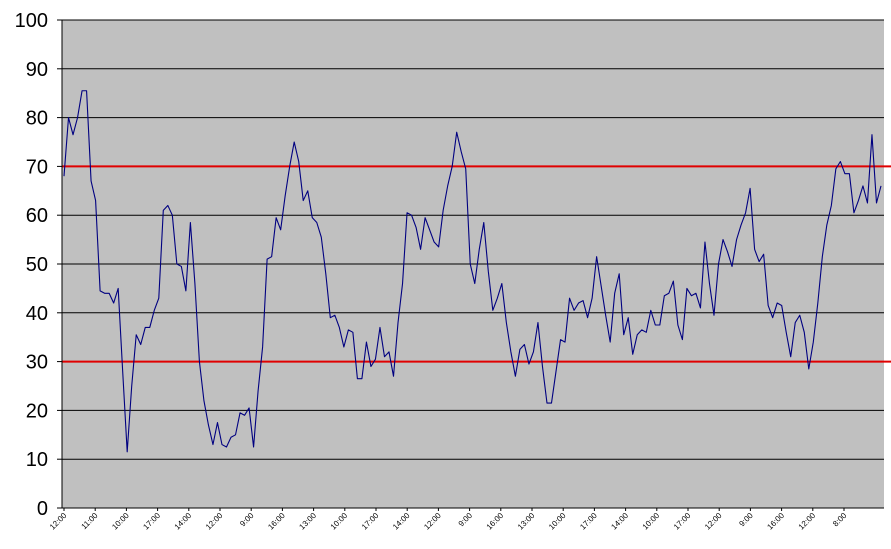 The height and width of the screenshot is (549, 891). I want to click on x-tick-label: 8:00, so click(840, 520).